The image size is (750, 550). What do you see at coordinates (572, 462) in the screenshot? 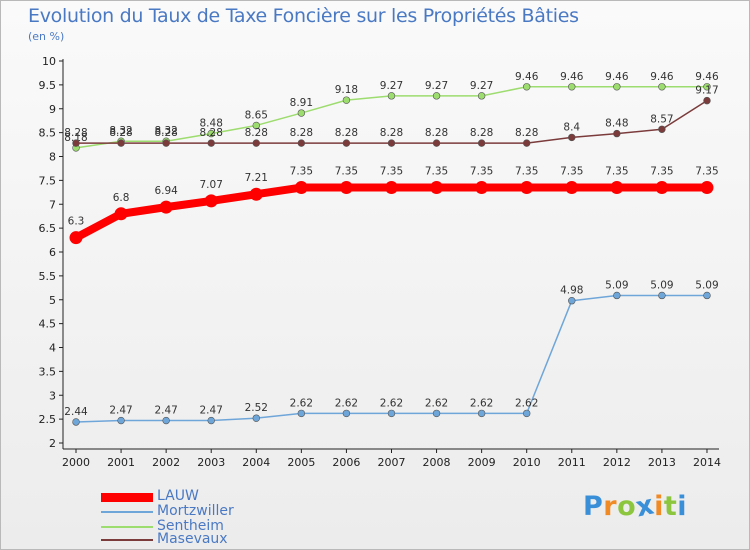
I see `x-tick-label: 2011` at bounding box center [572, 462].